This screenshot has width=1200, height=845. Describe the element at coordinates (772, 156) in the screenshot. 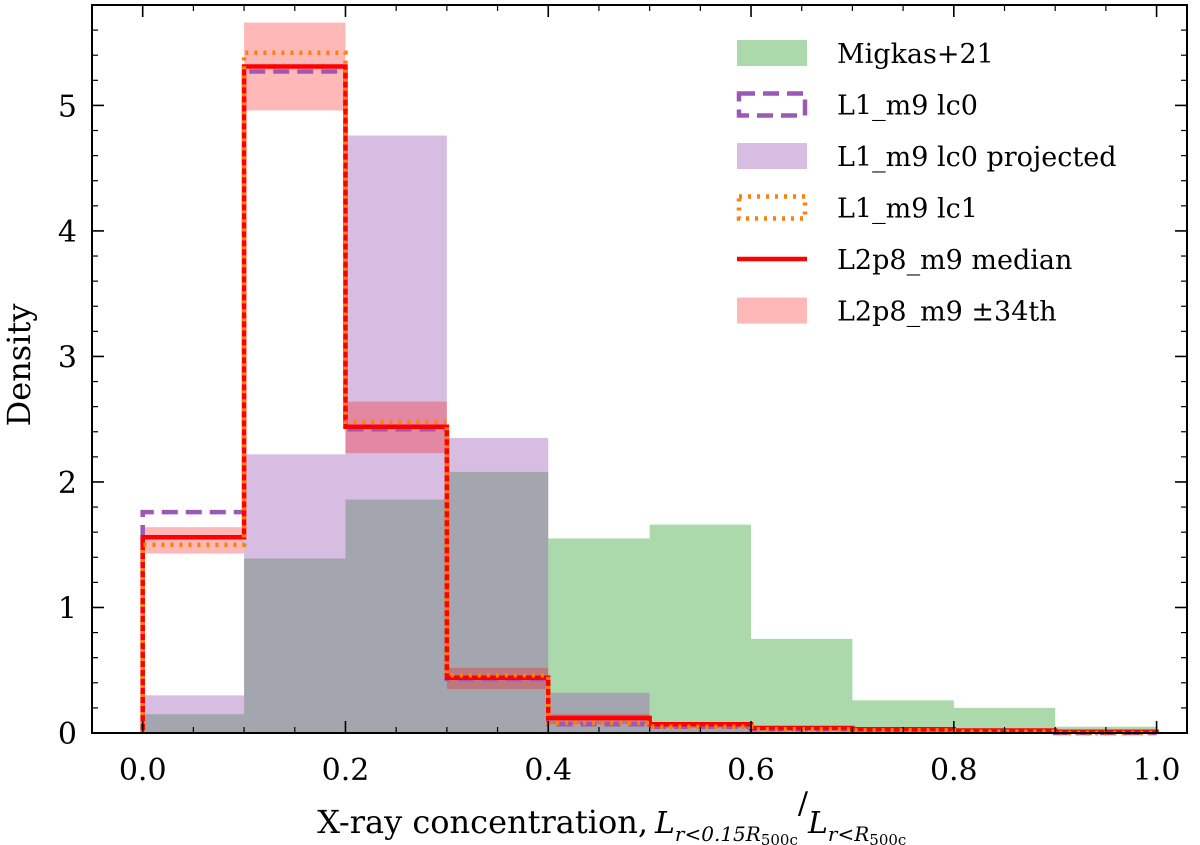

I see `legend-l1-m9-lc0-projected-swatch` at that location.